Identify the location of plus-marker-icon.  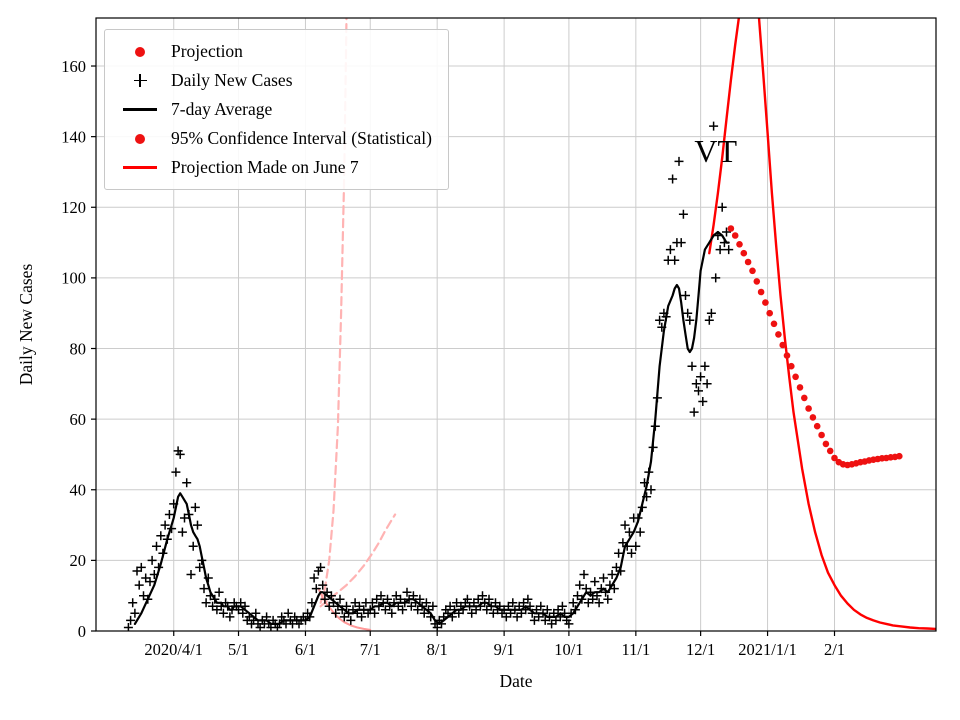
(140, 80).